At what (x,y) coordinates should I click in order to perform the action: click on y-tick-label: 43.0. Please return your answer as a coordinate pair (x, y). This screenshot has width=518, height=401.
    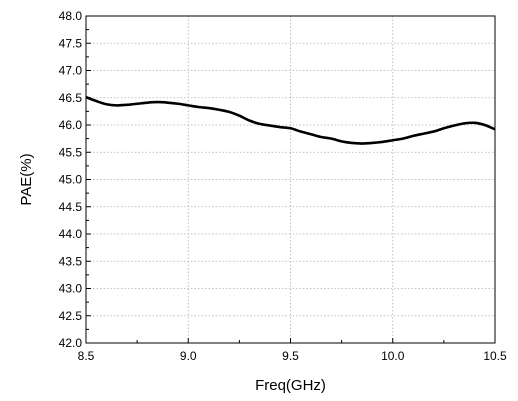
    Looking at the image, I should click on (71, 289).